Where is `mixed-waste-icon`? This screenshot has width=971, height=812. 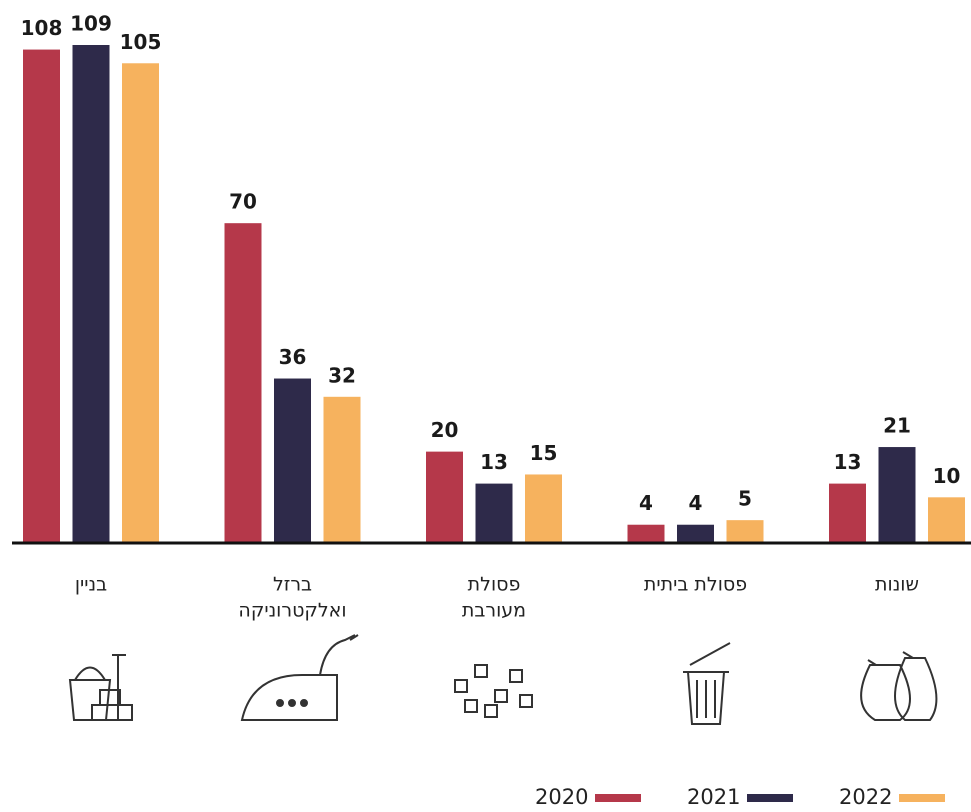
mixed-waste-icon is located at coordinates (493, 691).